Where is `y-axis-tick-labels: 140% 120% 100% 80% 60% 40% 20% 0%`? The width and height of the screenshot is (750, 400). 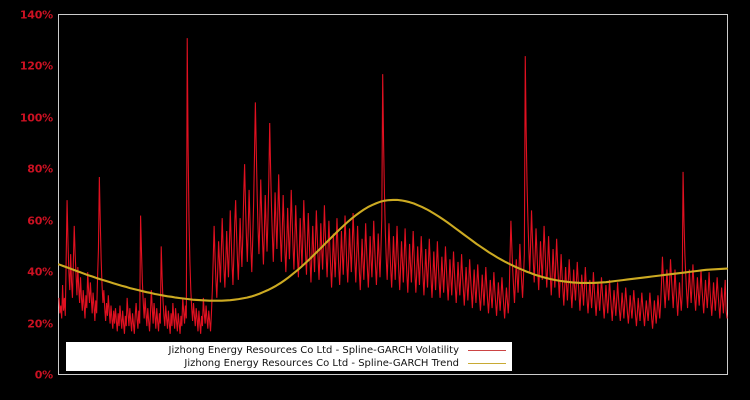
y-axis-tick-labels: 140% 120% 100% 80% 60% 40% 20% 0% is located at coordinates (26, 200).